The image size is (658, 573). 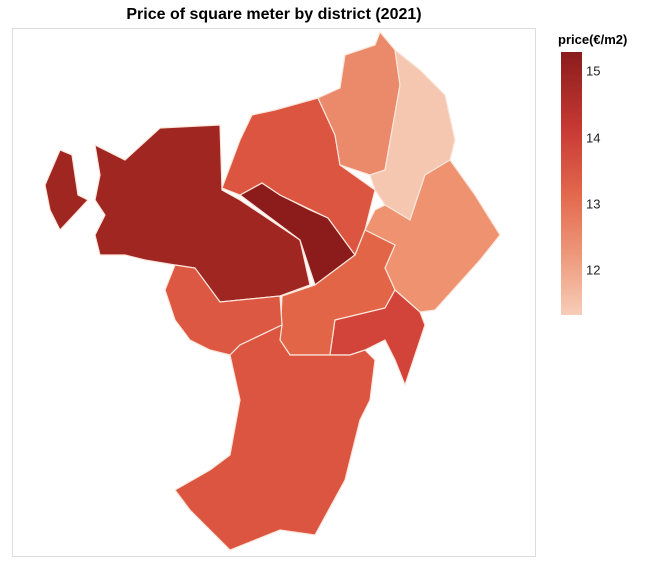 I want to click on district-region, so click(x=275, y=437).